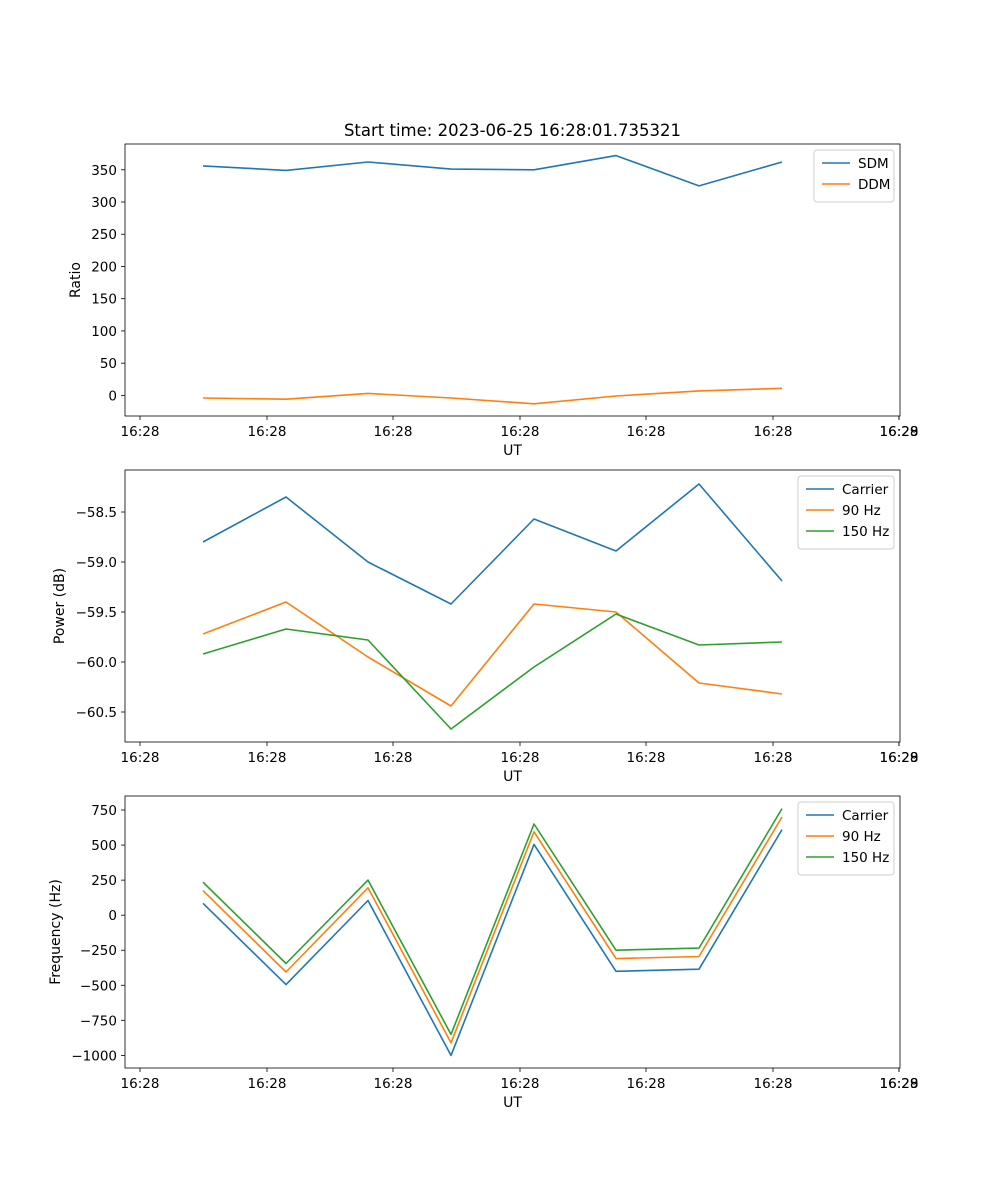 The image size is (1000, 1200). Describe the element at coordinates (76, 280) in the screenshot. I see `y-axis-label: Ratio` at that location.